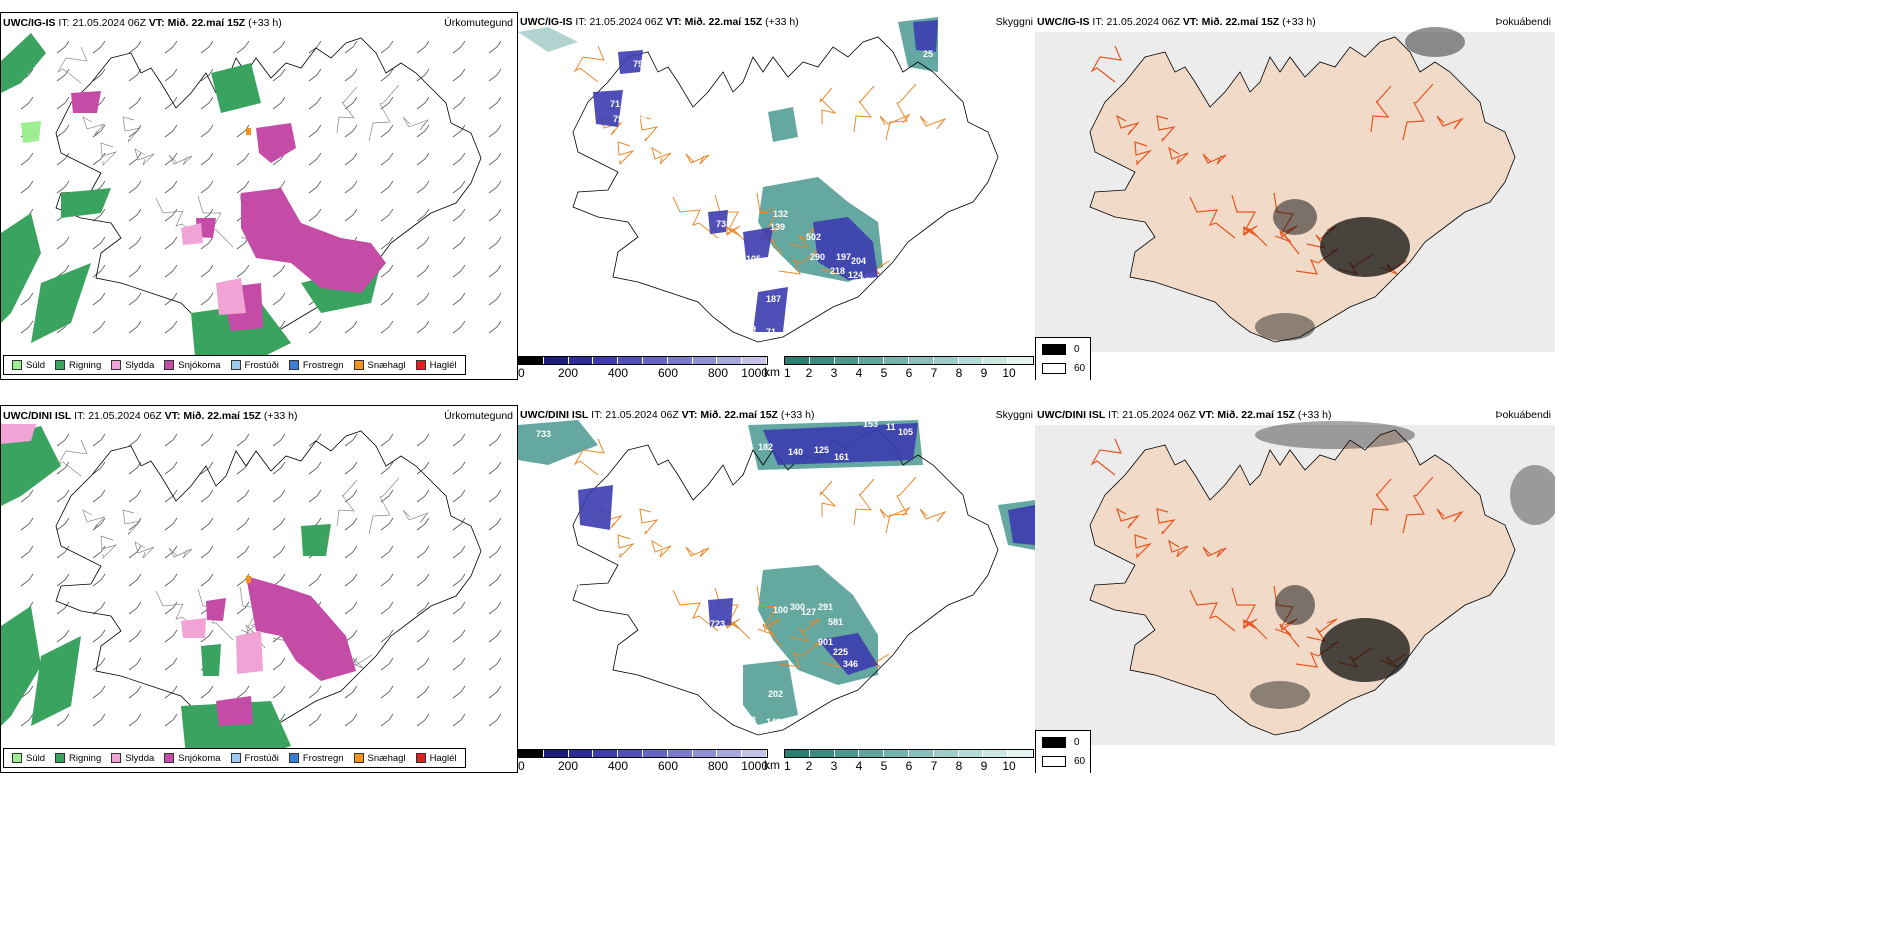 The image size is (1900, 950). What do you see at coordinates (638, 64) in the screenshot?
I see `cloud-base-label: 79` at bounding box center [638, 64].